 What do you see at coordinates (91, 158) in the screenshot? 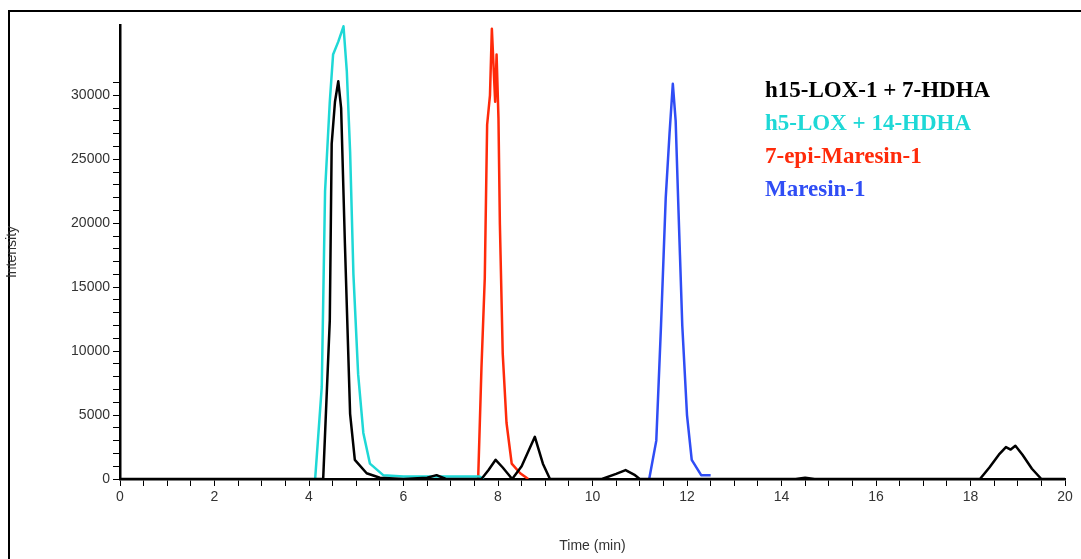
I see `y-tick-label: 25000` at bounding box center [91, 158].